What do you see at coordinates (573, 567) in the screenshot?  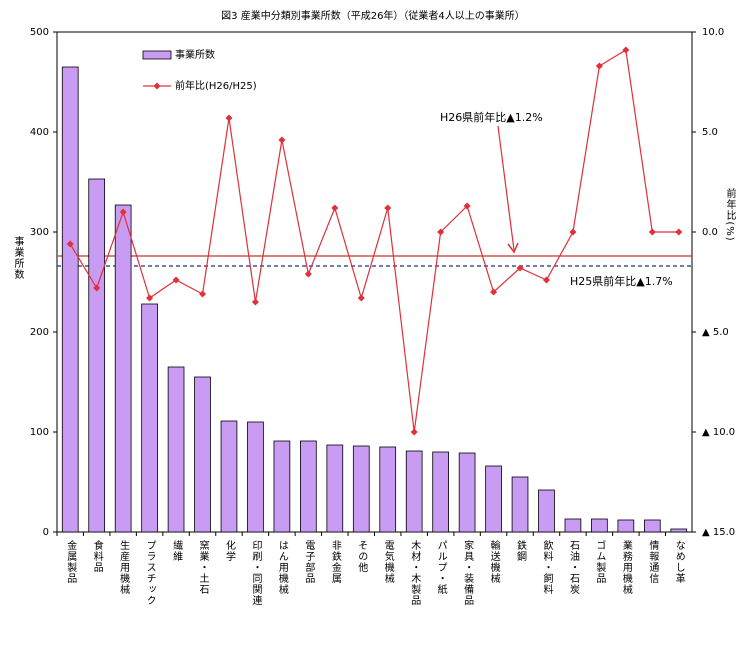 I see `x-tick-label: 石油・石炭` at bounding box center [573, 567].